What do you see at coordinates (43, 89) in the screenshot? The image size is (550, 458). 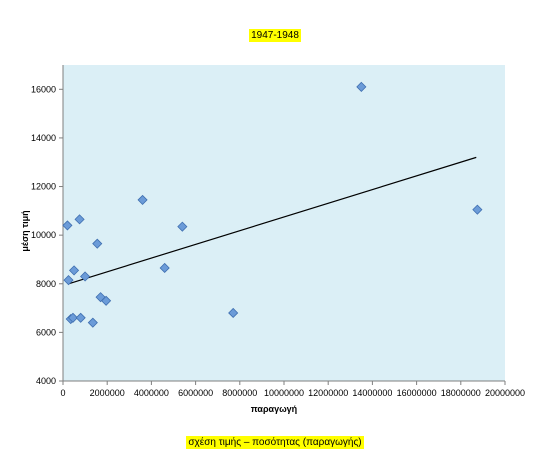 I see `y-tick-label: 16000` at bounding box center [43, 89].